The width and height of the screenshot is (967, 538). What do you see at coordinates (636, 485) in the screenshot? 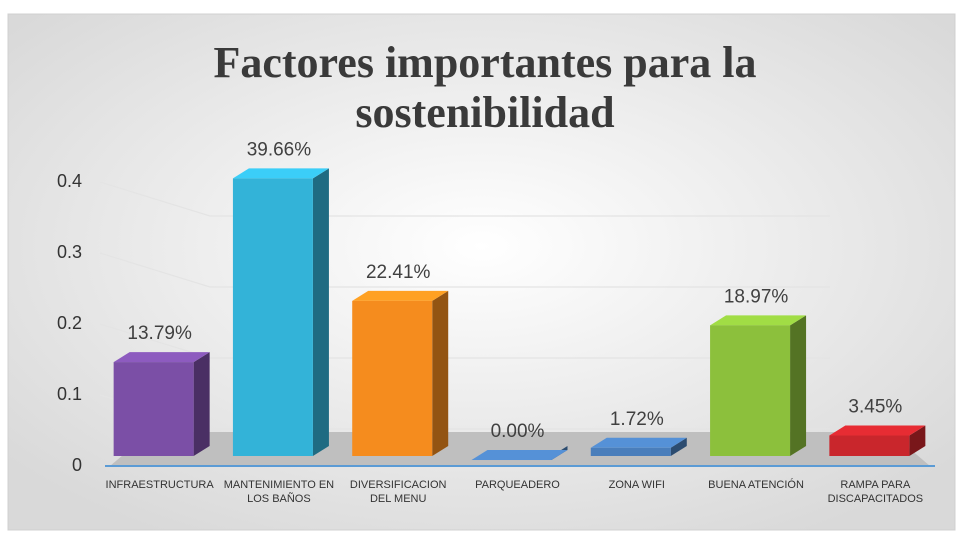
I see `x-tick-label: ZONA WIFI` at bounding box center [636, 485].